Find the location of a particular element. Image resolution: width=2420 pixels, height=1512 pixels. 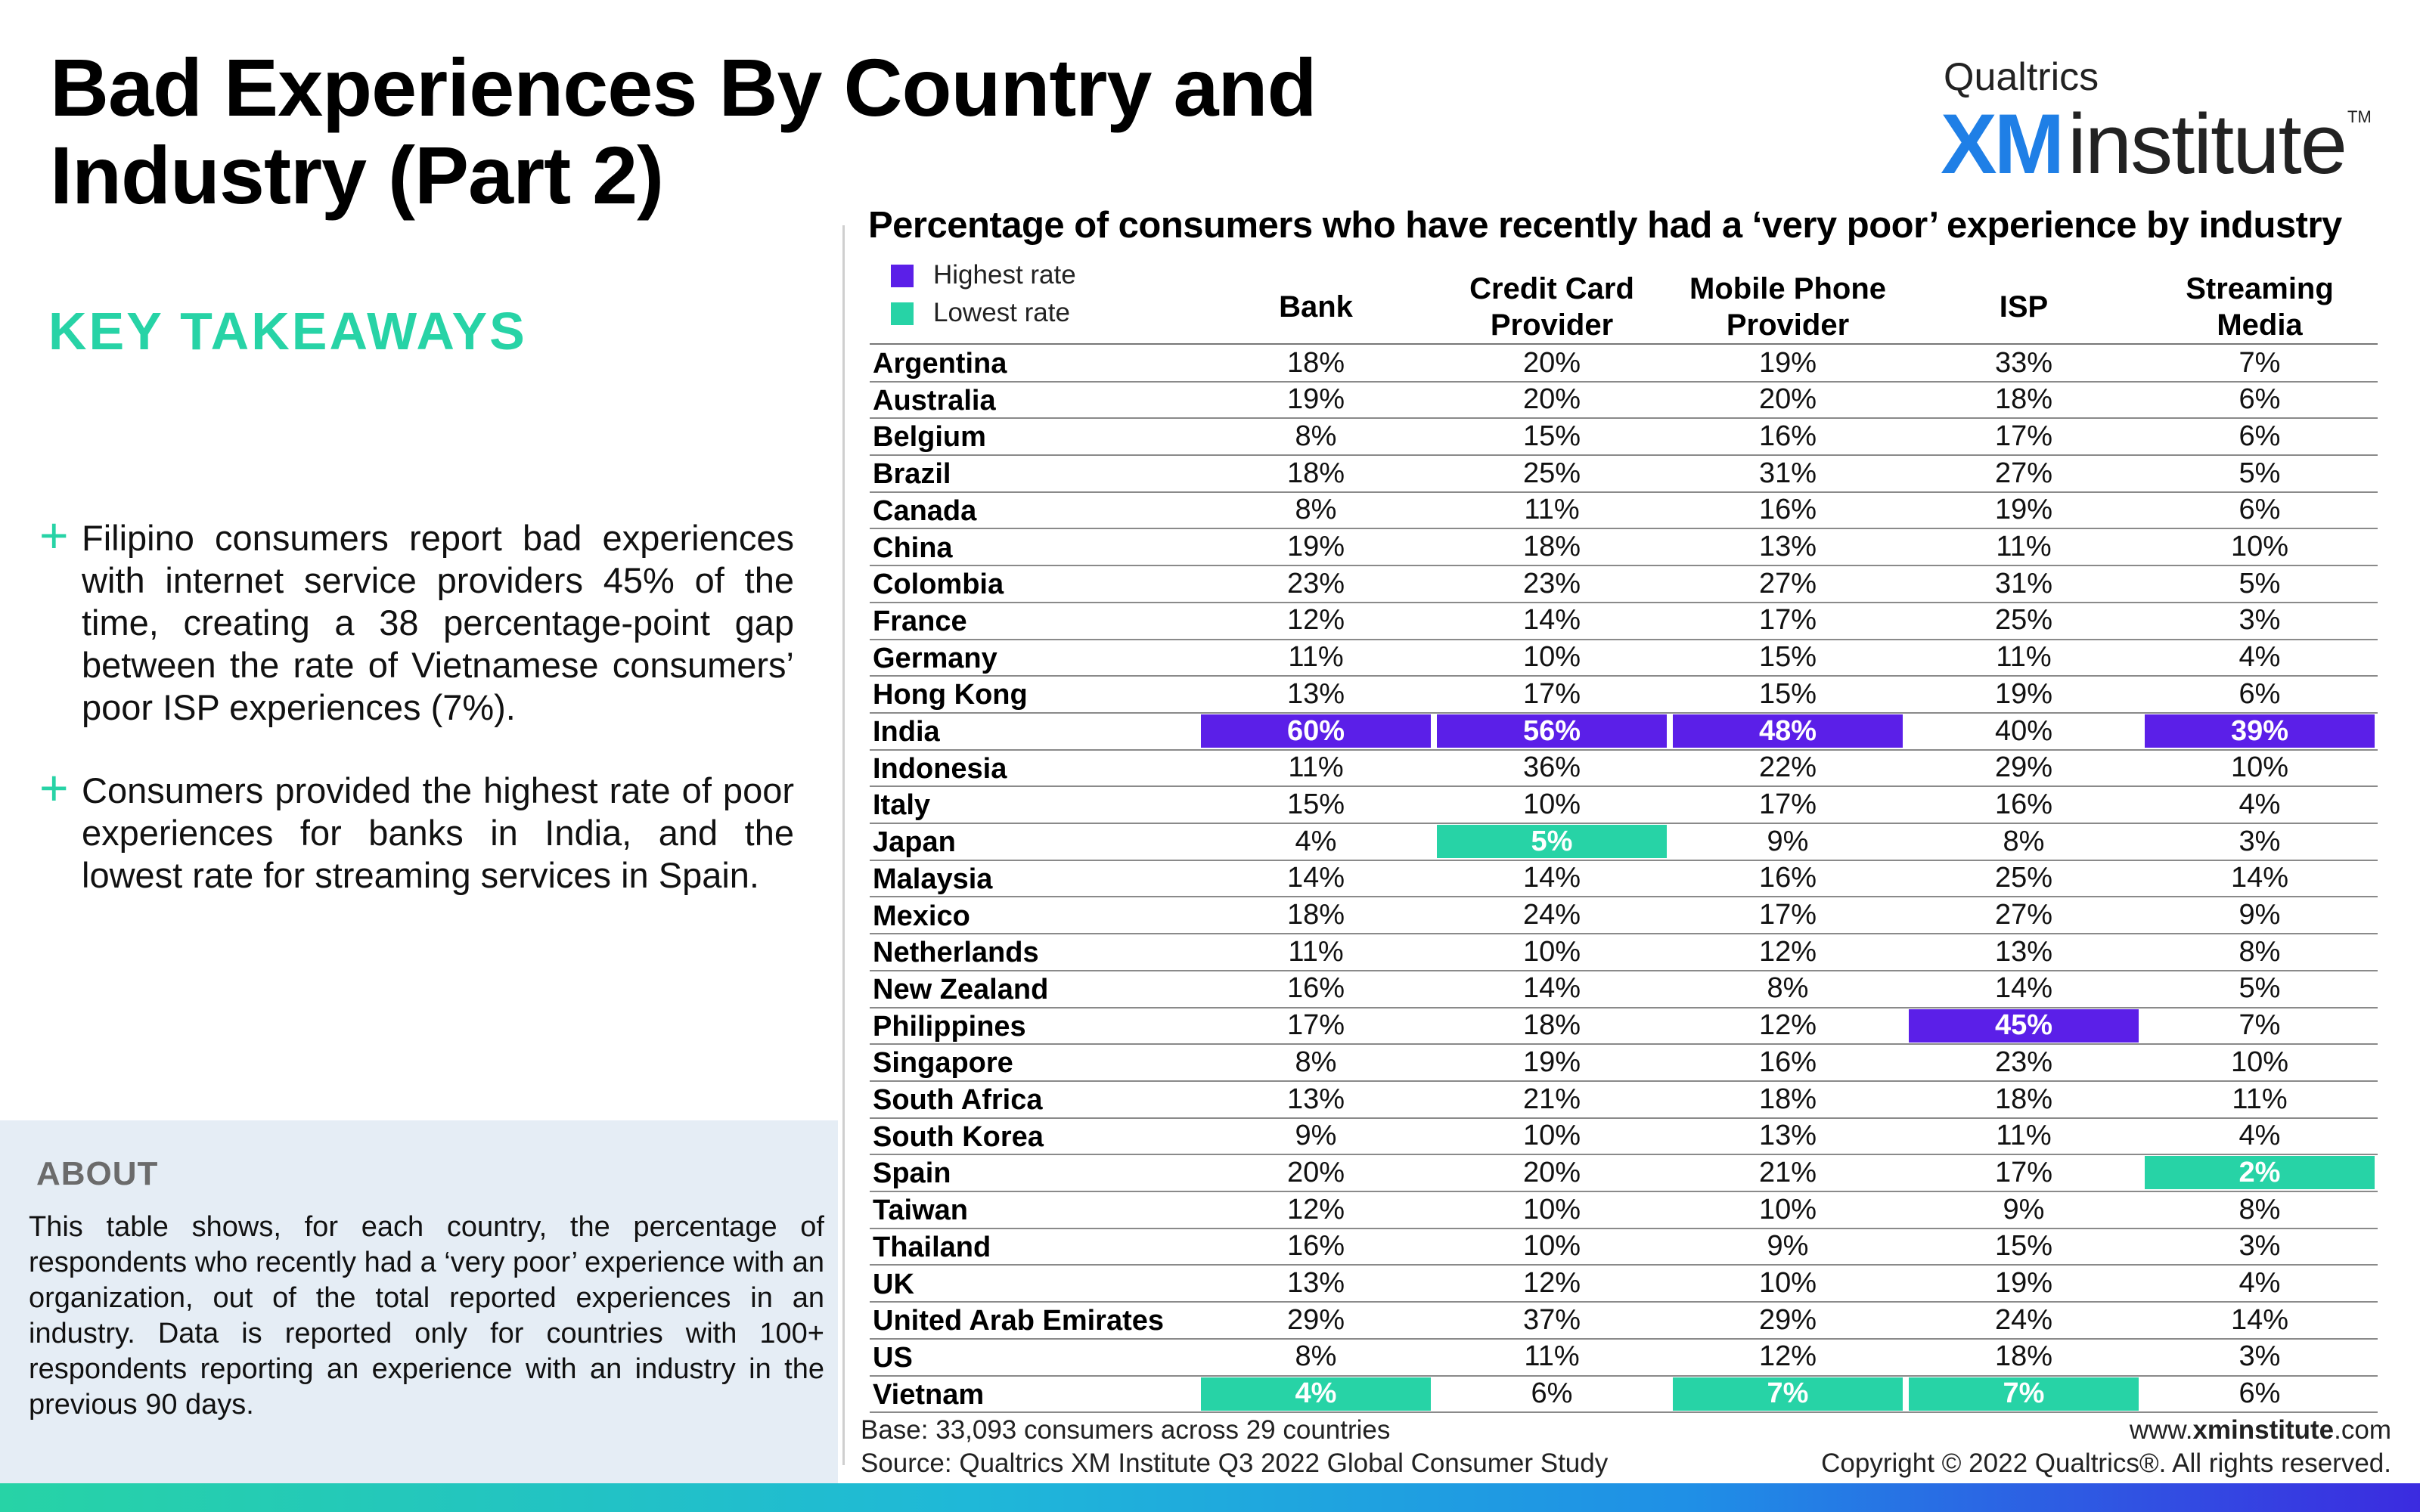

website-link: www.xminstitute.com is located at coordinates (2106, 1430).